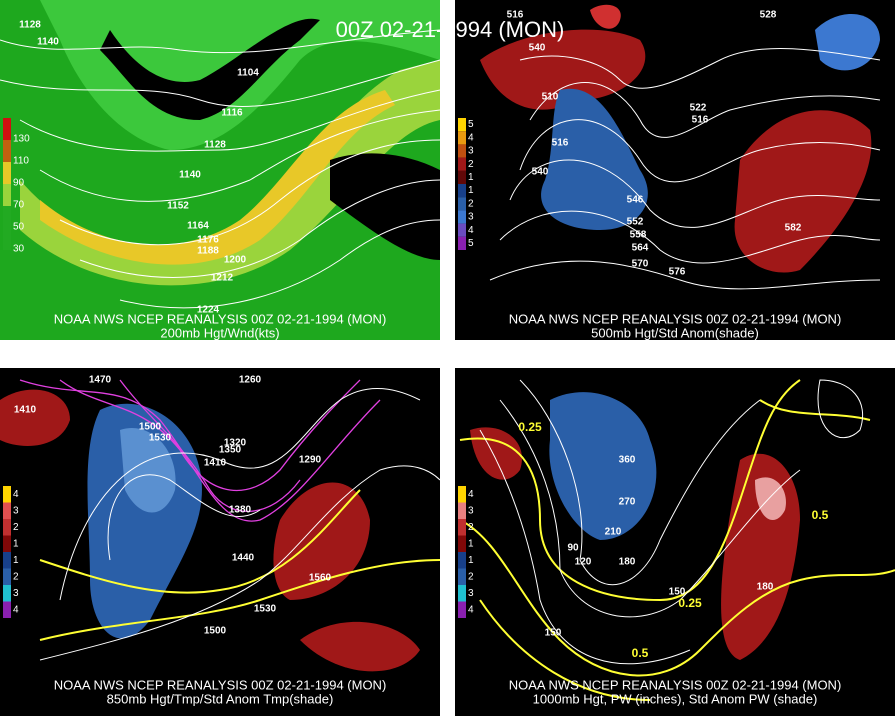 The height and width of the screenshot is (721, 895). Describe the element at coordinates (613, 532) in the screenshot. I see `contour-label: 210` at that location.